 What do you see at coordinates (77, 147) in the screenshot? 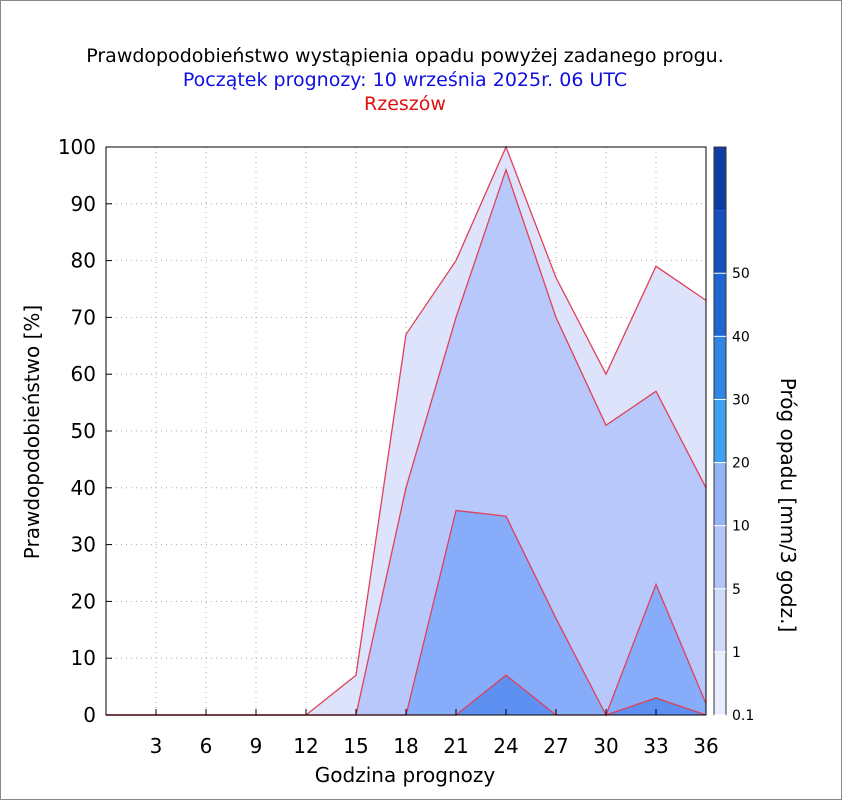
I see `y-tick-label: 100` at bounding box center [77, 147].